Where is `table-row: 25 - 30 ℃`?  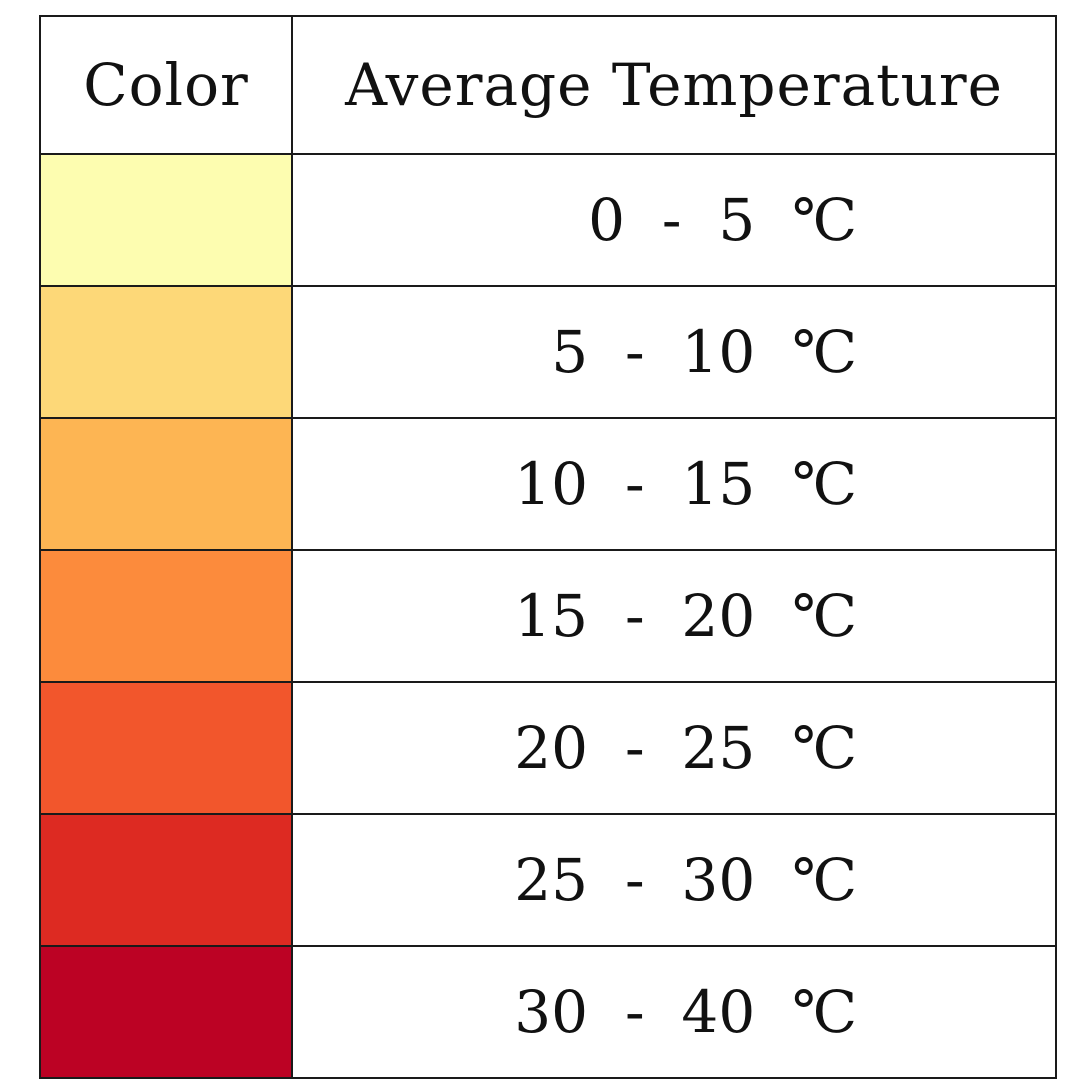
table-row: 25 - 30 ℃ is located at coordinates (548, 880).